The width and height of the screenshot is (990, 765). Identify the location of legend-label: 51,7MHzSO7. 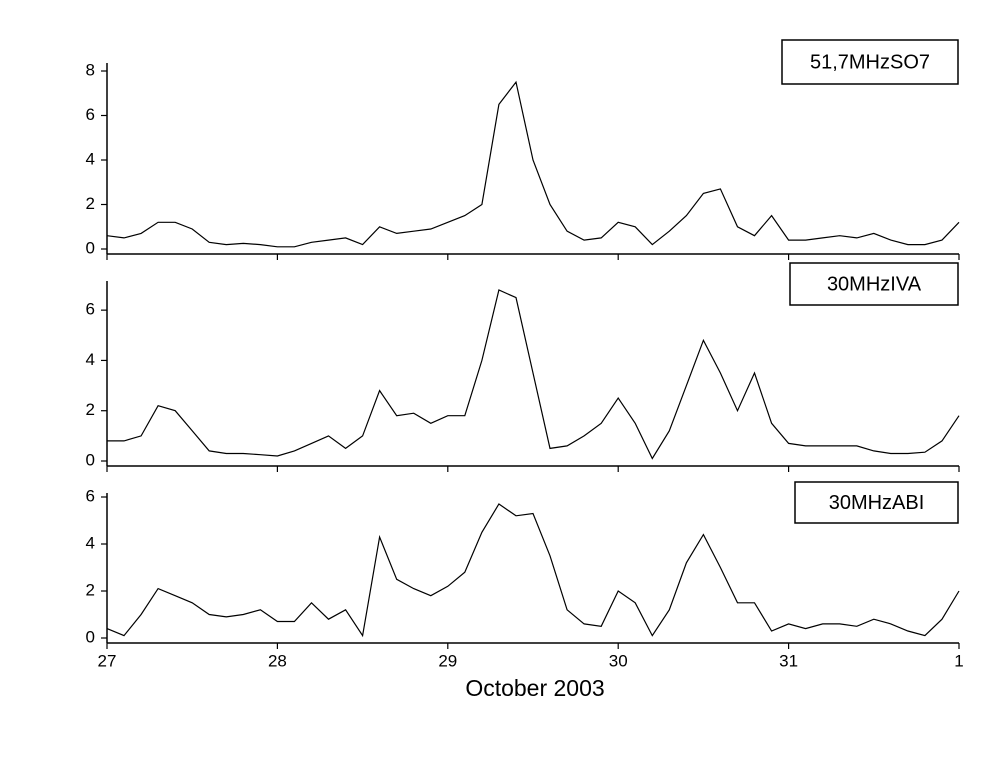
(870, 62).